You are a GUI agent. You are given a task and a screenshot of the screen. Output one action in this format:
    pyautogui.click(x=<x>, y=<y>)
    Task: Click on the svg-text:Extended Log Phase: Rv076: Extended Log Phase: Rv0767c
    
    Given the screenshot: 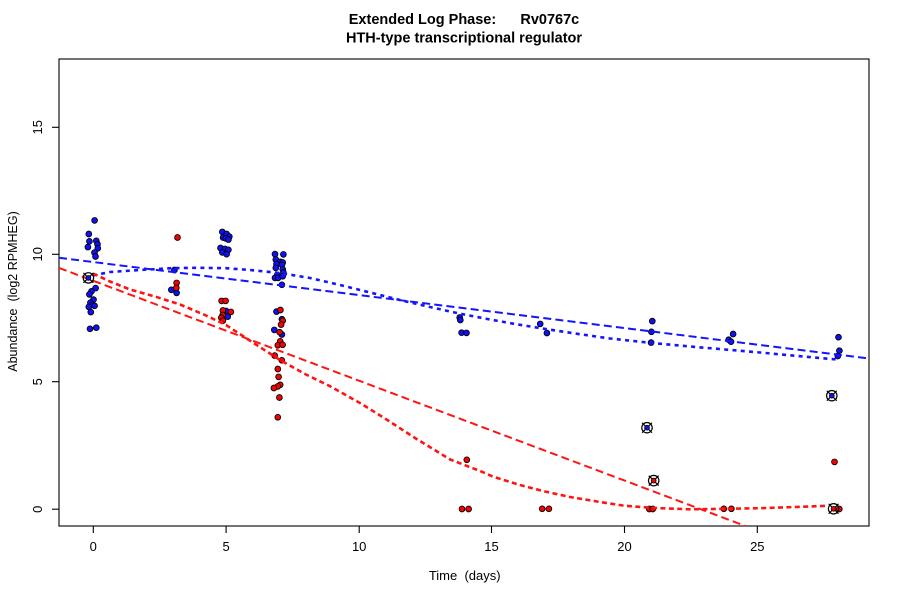 What is the action you would take?
    pyautogui.click(x=464, y=20)
    